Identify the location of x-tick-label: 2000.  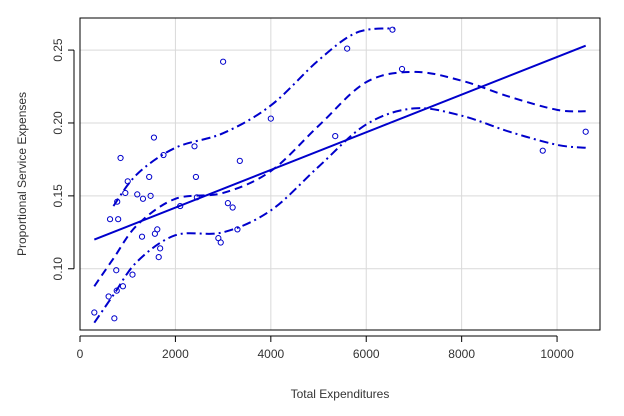
(175, 354).